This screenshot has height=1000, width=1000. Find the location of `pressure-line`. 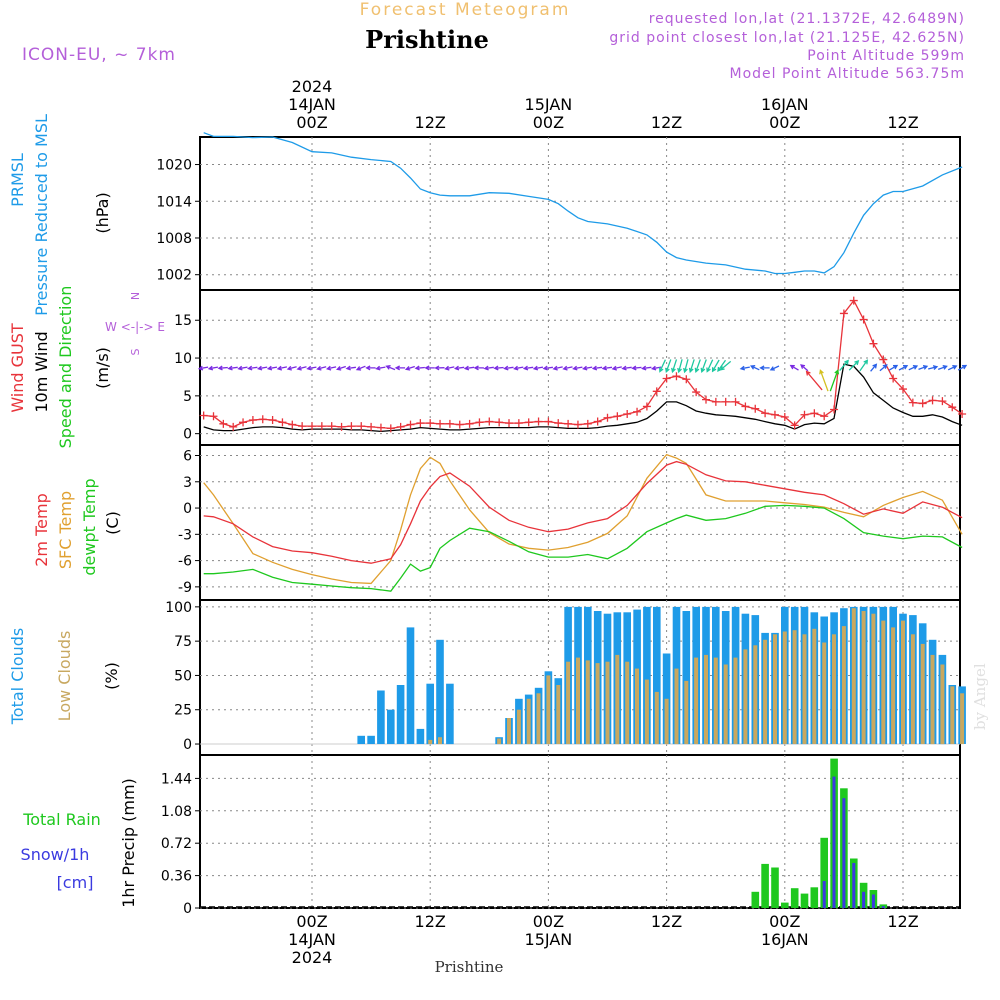

pressure-line is located at coordinates (583, 203).